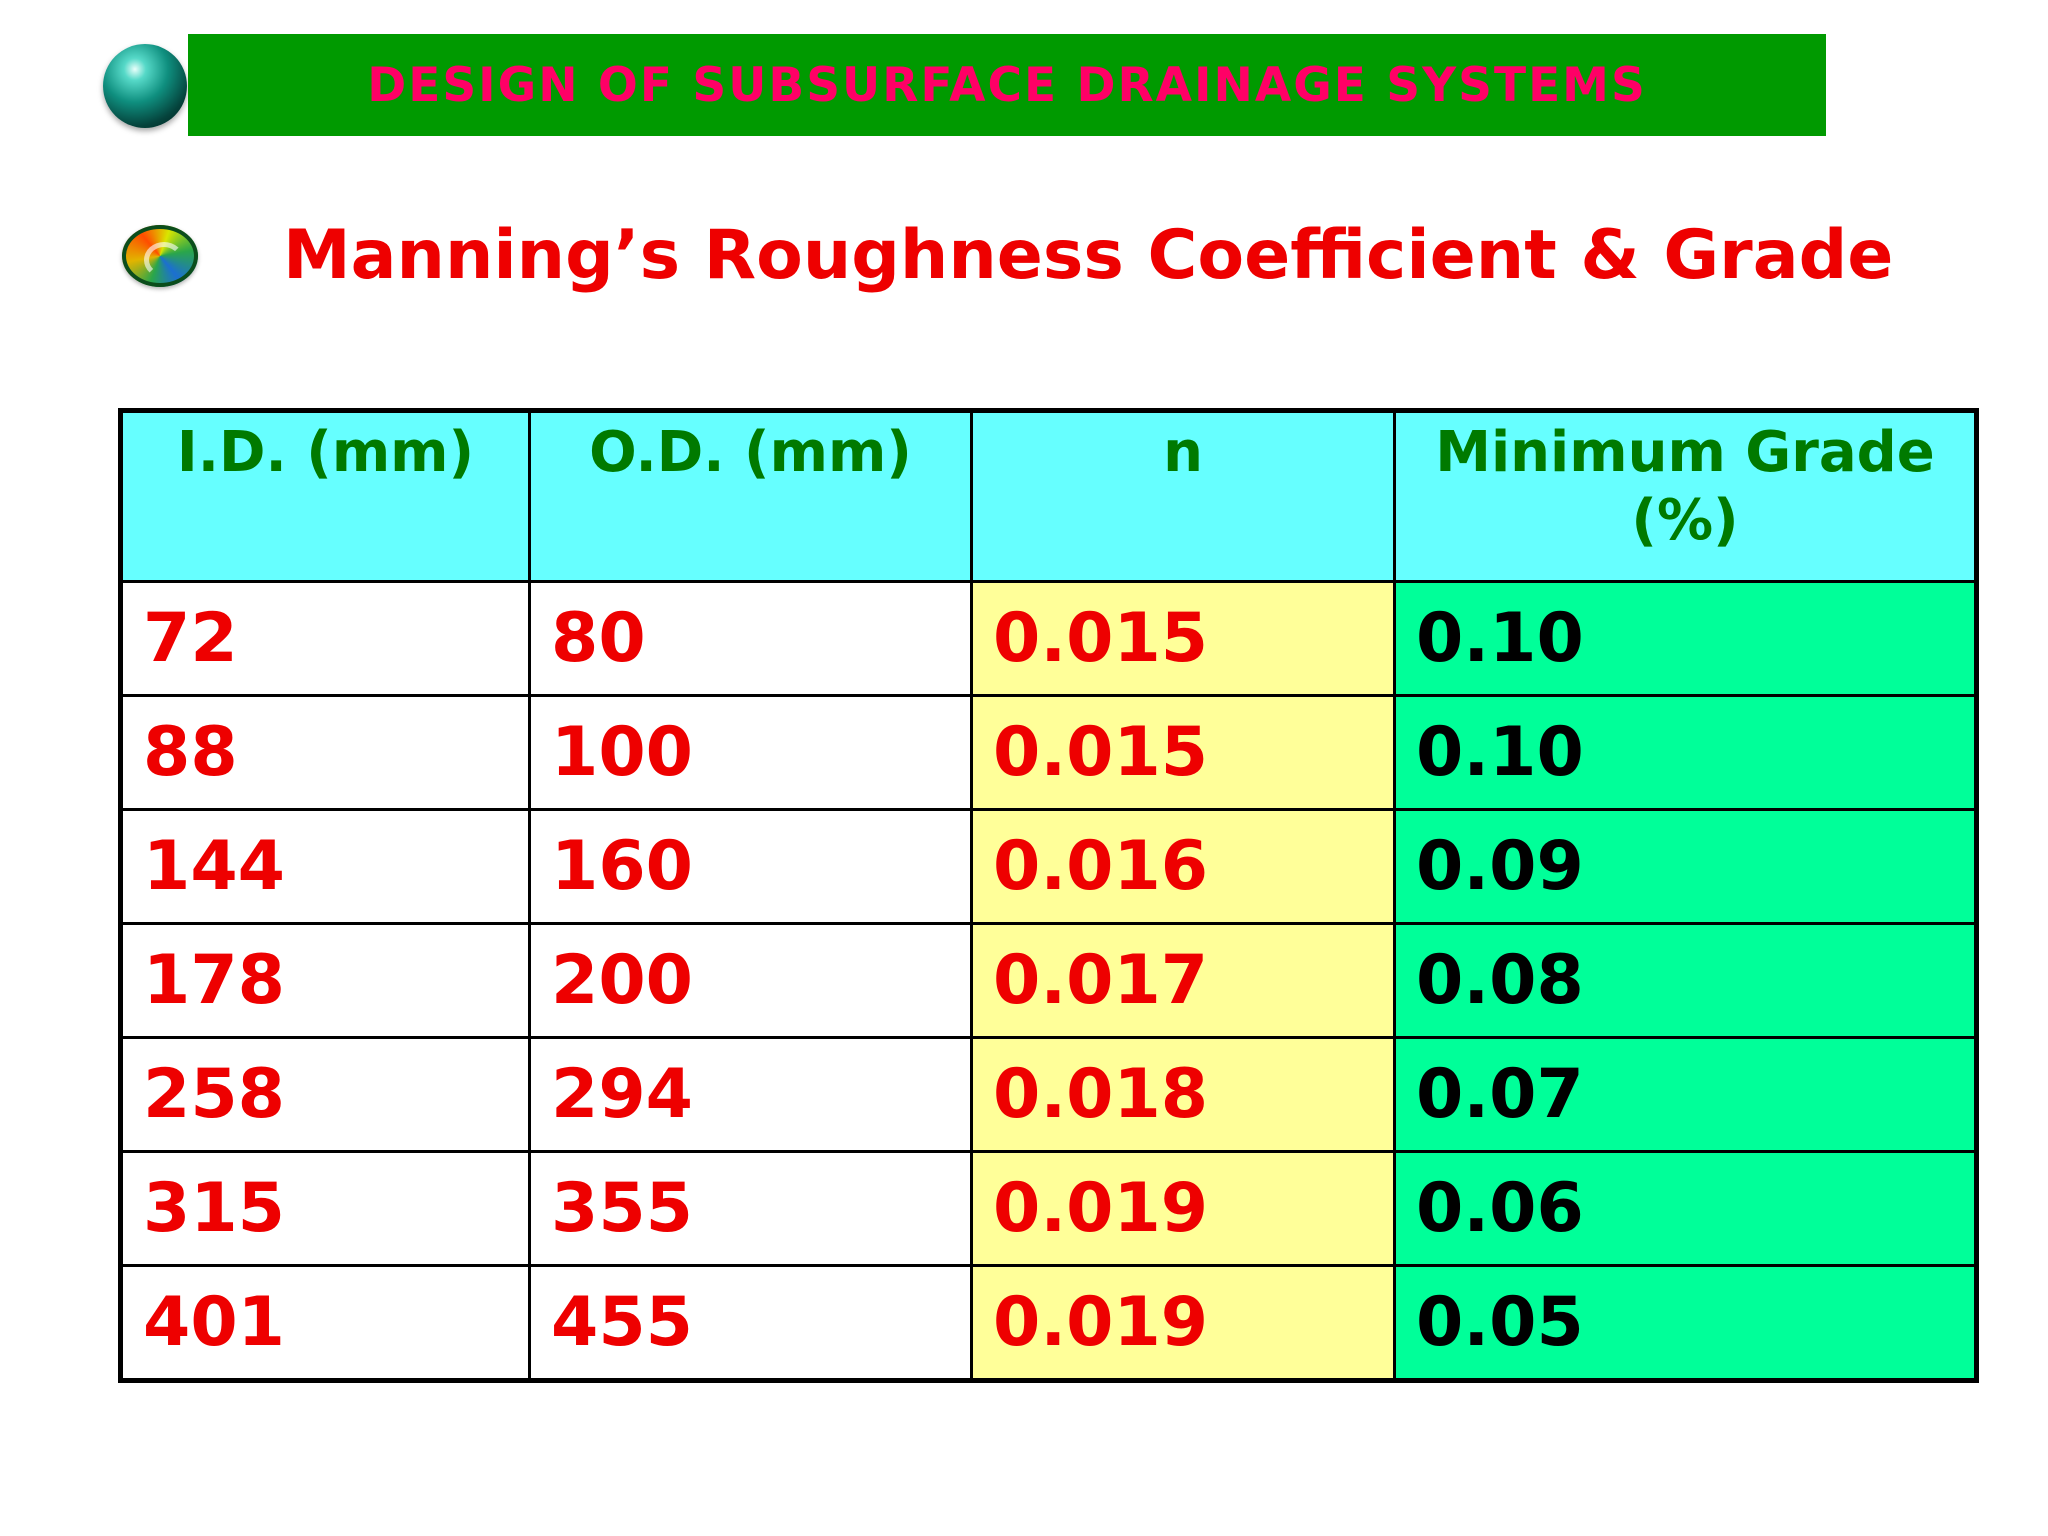  What do you see at coordinates (325, 866) in the screenshot?
I see `cell-id: 144` at bounding box center [325, 866].